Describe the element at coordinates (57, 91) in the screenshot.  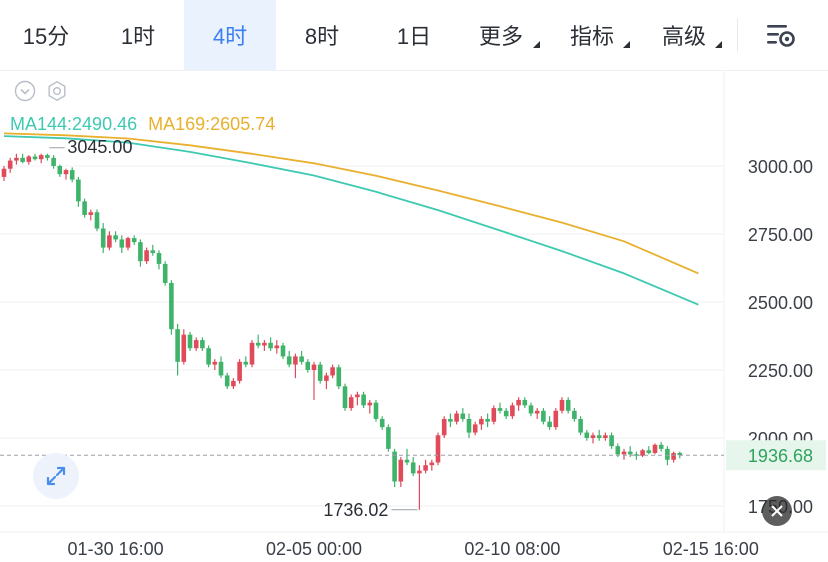
I see `gear-icon` at that location.